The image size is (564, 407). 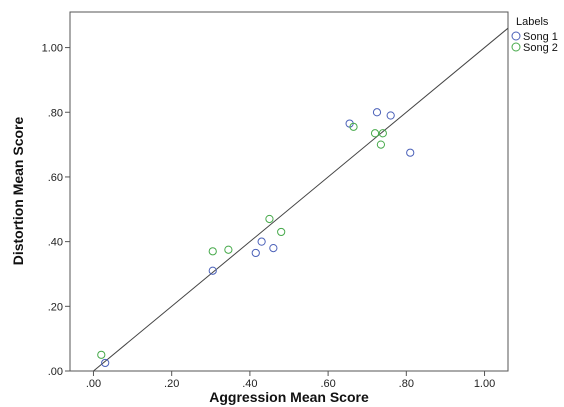 What do you see at coordinates (290, 380) in the screenshot?
I see `x-axis: .00 .20 .40 .60 .80 1.00` at bounding box center [290, 380].